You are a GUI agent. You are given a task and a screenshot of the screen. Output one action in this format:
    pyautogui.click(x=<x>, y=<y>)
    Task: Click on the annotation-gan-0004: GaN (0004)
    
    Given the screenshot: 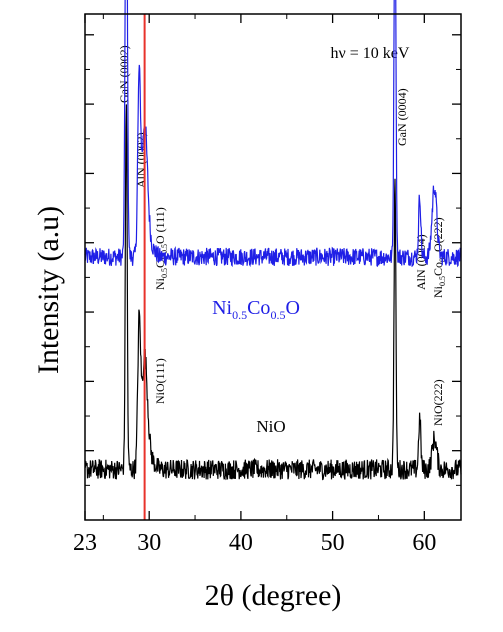 What is the action you would take?
    pyautogui.click(x=402, y=117)
    